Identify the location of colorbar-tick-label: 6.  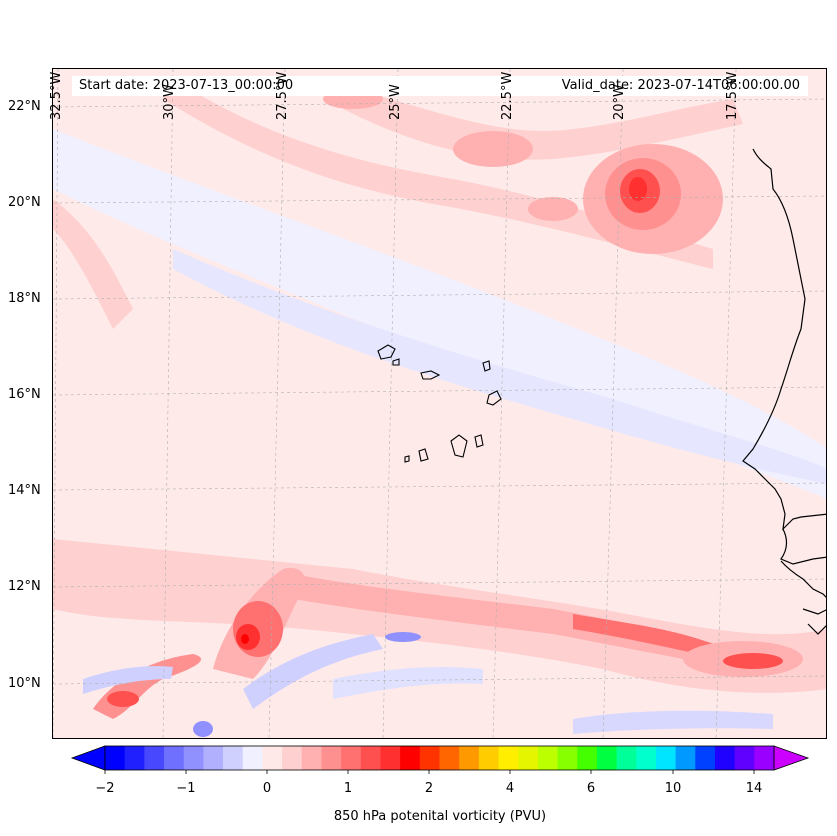
(591, 788).